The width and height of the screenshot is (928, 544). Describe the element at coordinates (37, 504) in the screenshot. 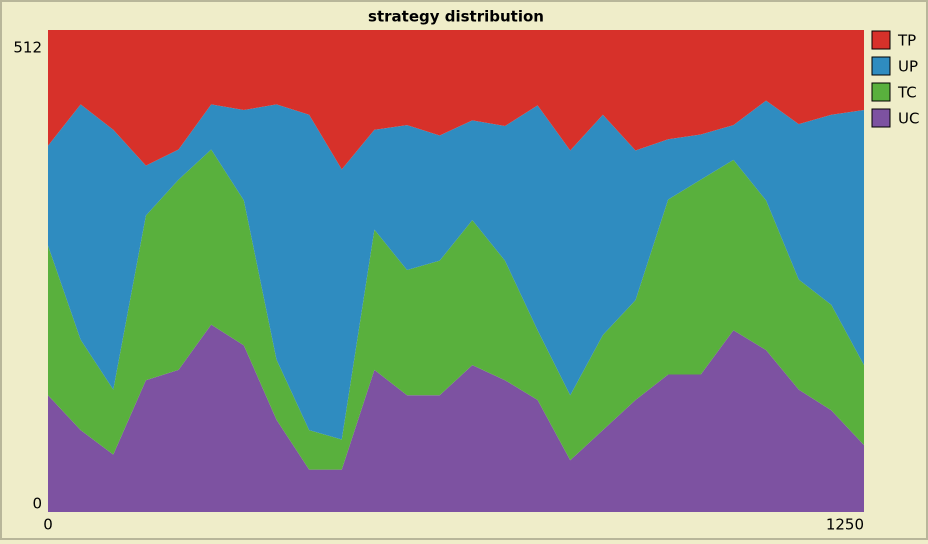

I see `y-tick-label: 0` at that location.